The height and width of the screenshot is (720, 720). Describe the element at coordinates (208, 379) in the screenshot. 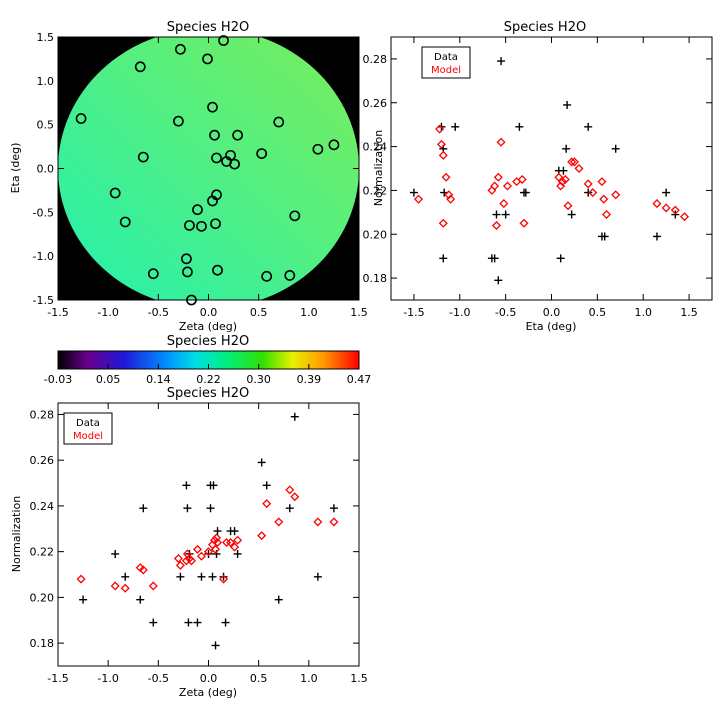

I see `colorbar-tick-label: 0.22` at that location.